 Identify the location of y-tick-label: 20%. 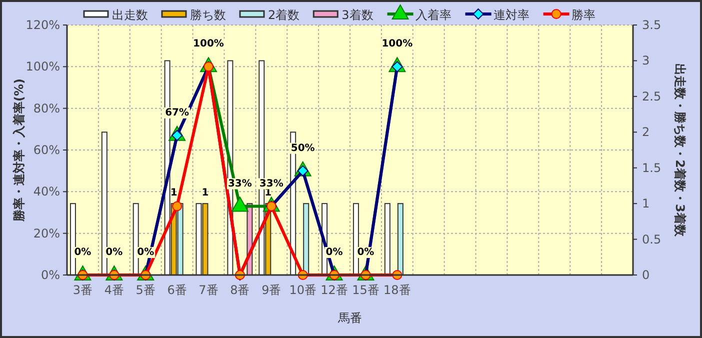
(46, 233).